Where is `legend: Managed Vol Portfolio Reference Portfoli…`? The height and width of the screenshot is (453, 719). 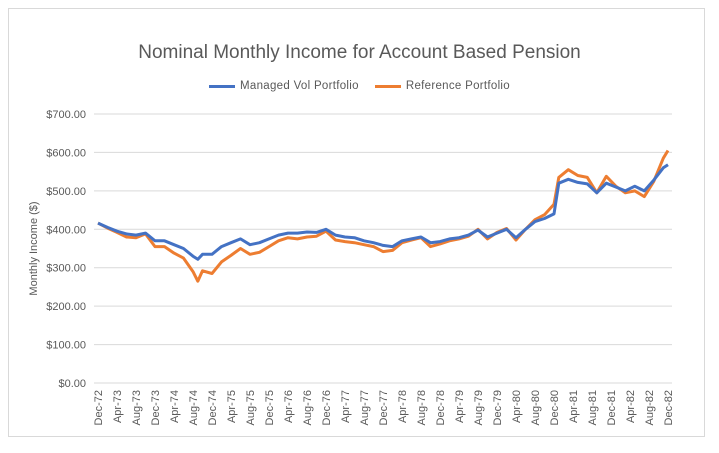
legend: Managed Vol Portfolio Reference Portfoli… is located at coordinates (359, 86).